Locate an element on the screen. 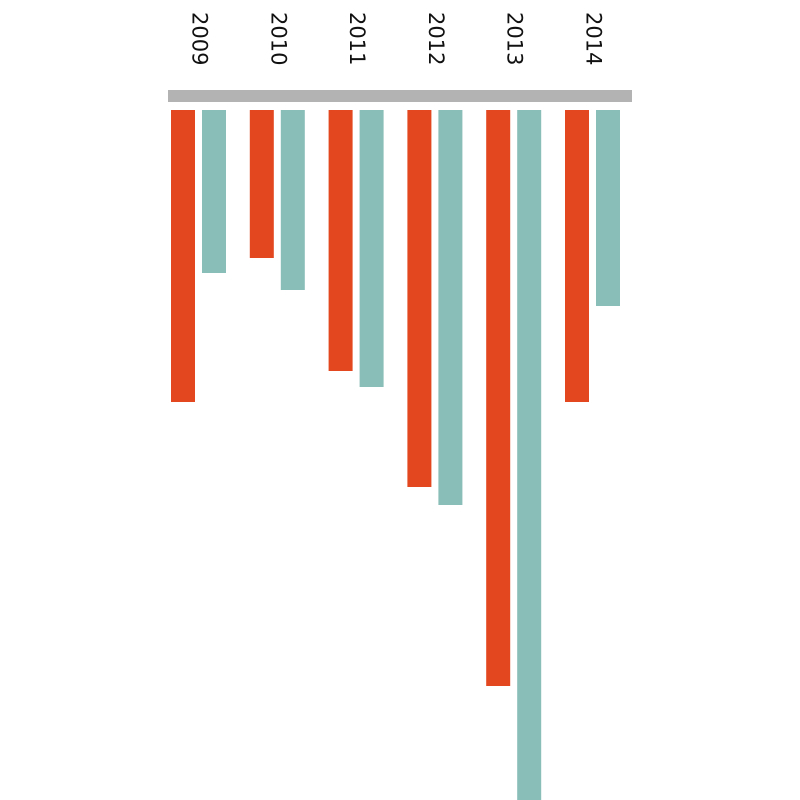  baseline-bar is located at coordinates (400, 96).